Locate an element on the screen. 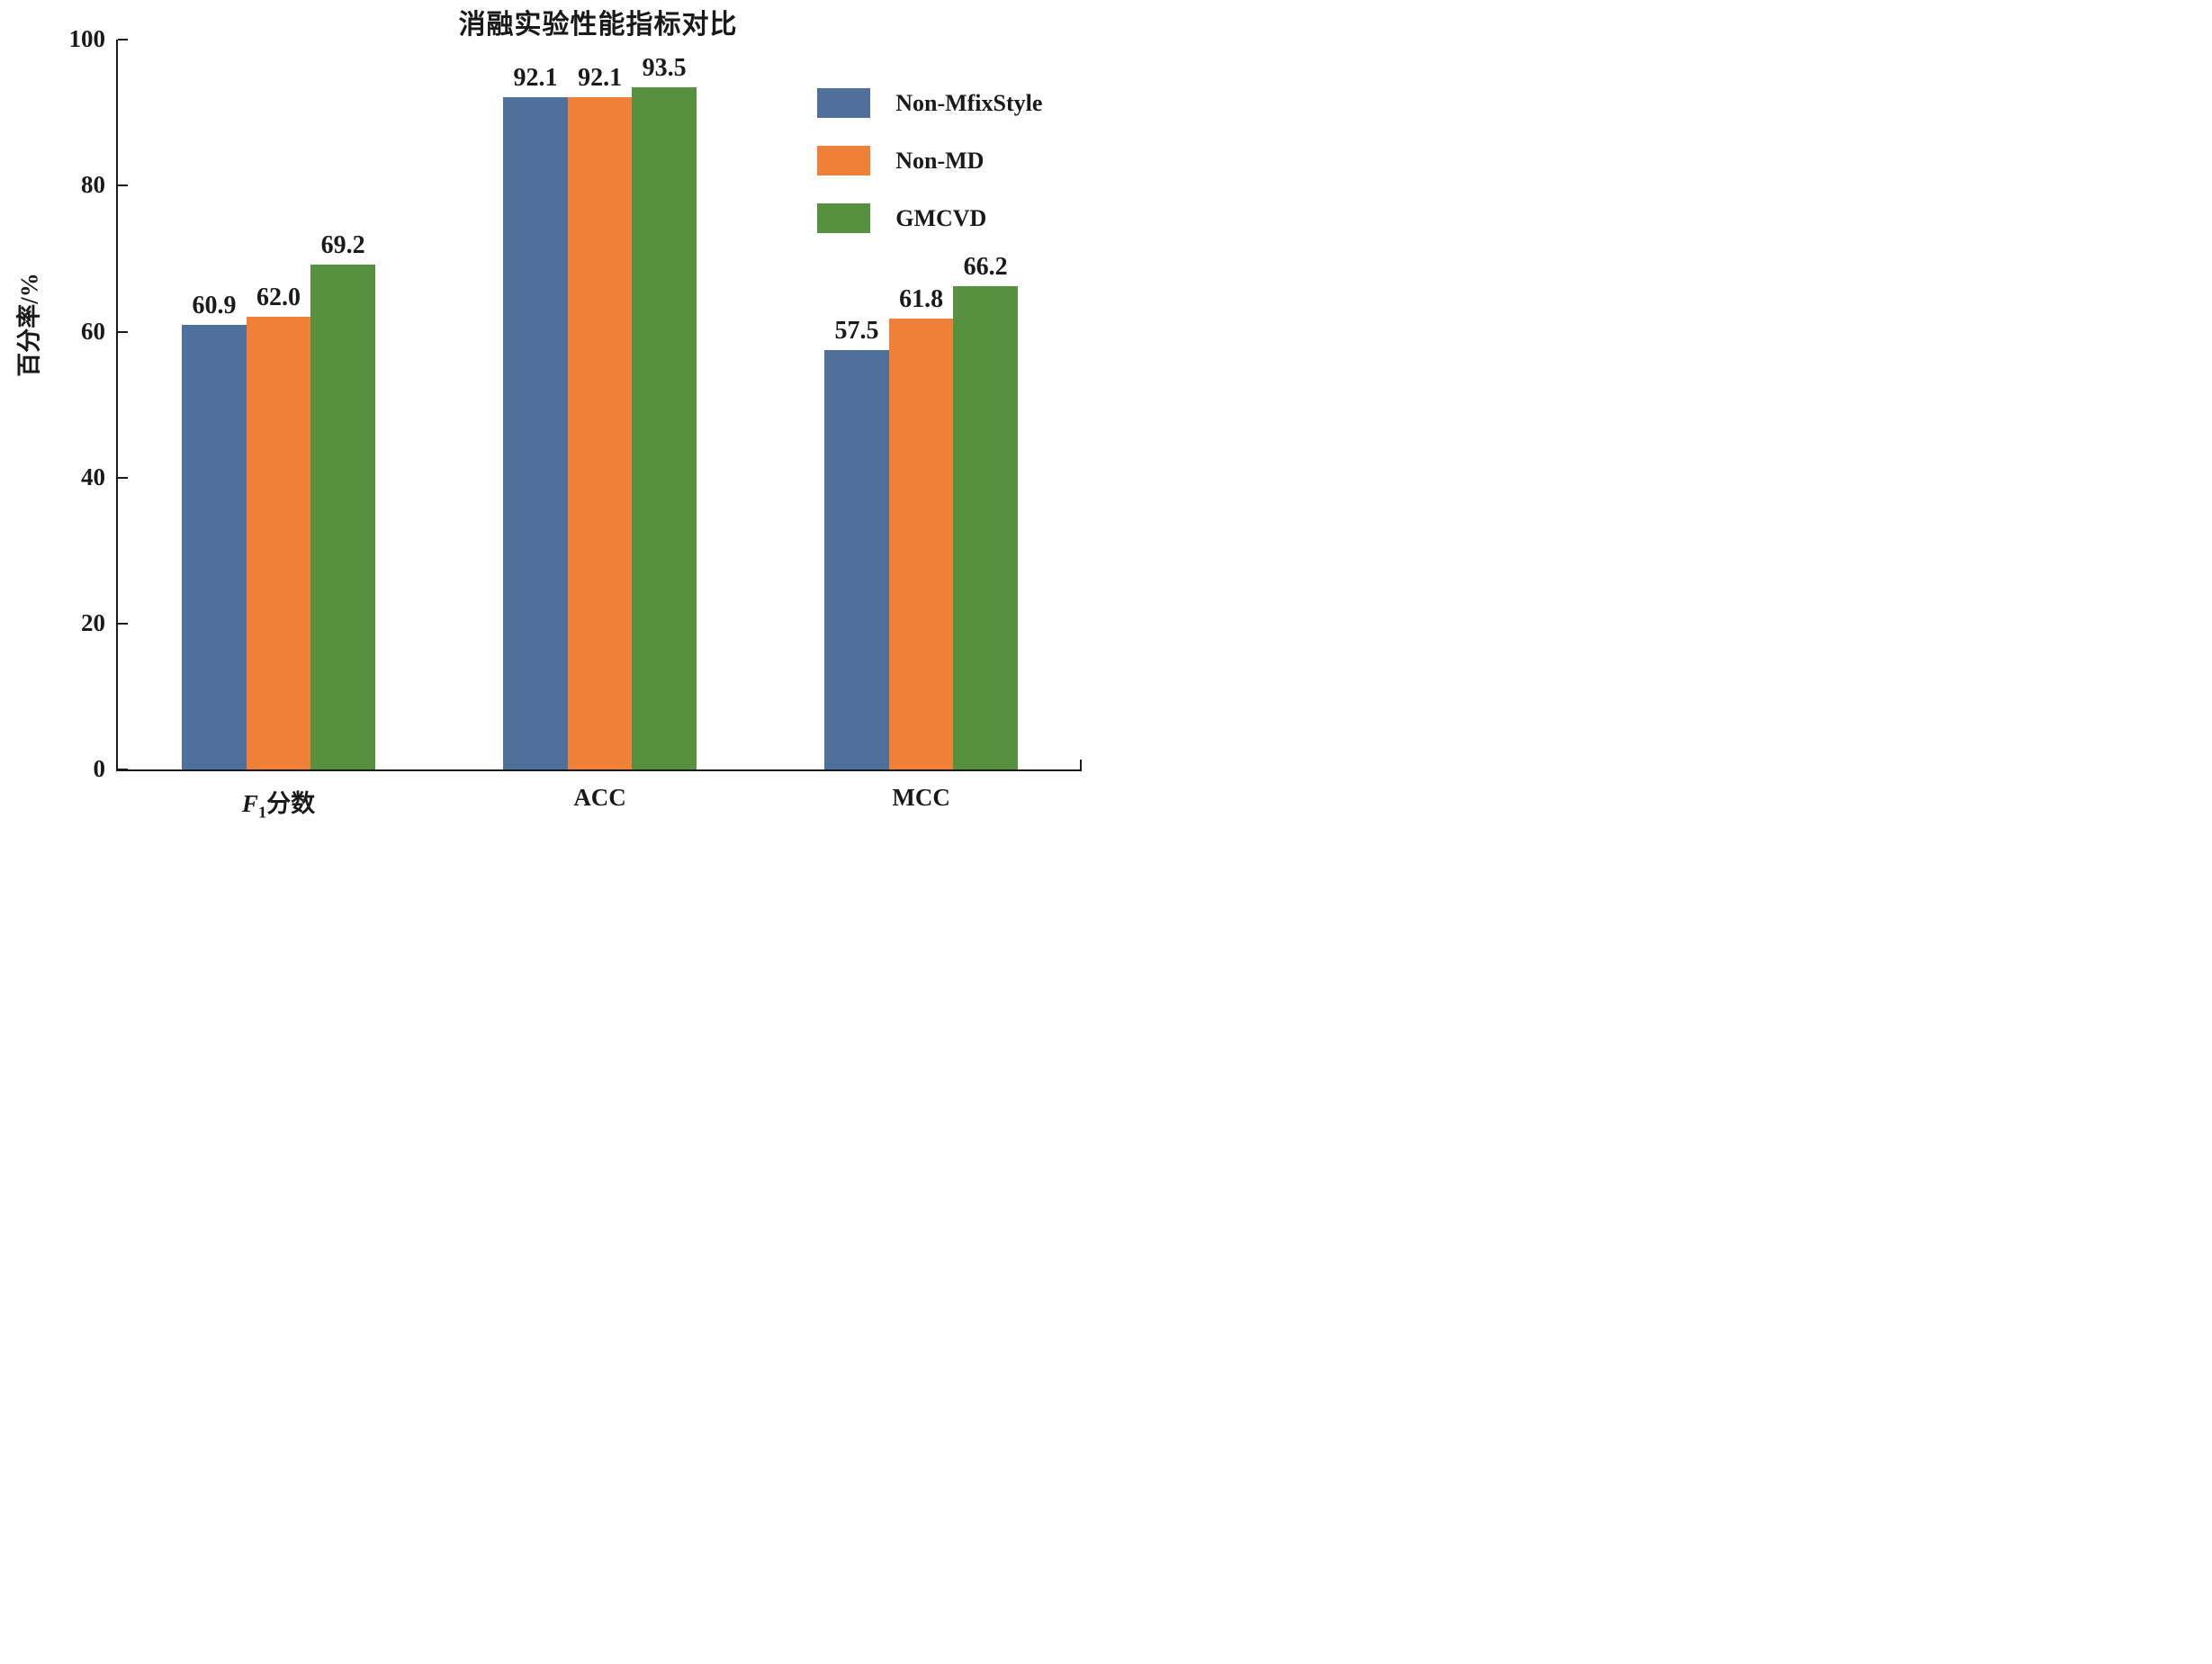 The width and height of the screenshot is (2212, 1664). bar-value-label: 66.2 is located at coordinates (985, 267).